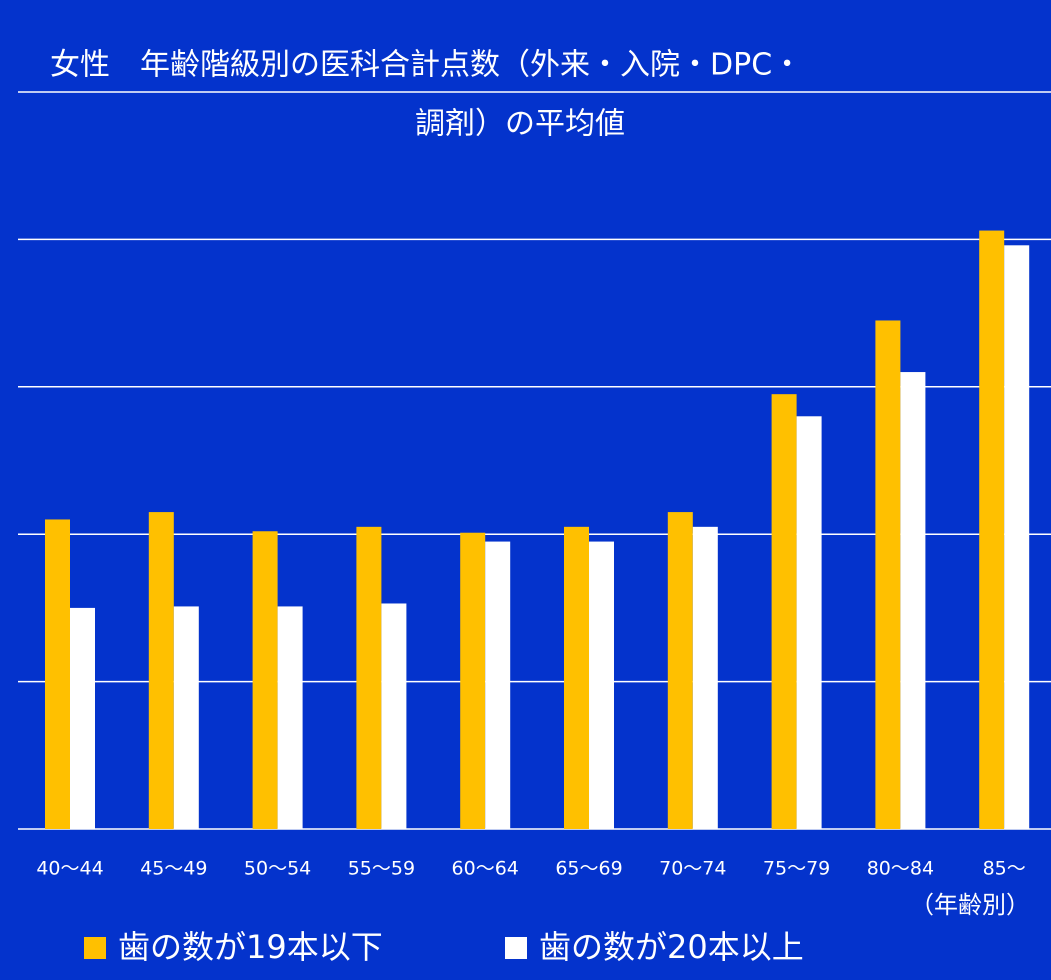  What do you see at coordinates (426, 65) in the screenshot?
I see `chart-title: 女性 年齢階級別の医科合計点数（外来・入院・DPC・` at bounding box center [426, 65].